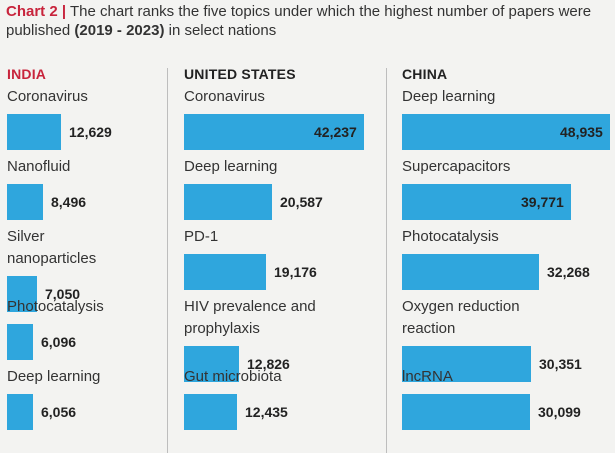  What do you see at coordinates (222, 30) in the screenshot?
I see `title-text-part2: in select nations` at bounding box center [222, 30].